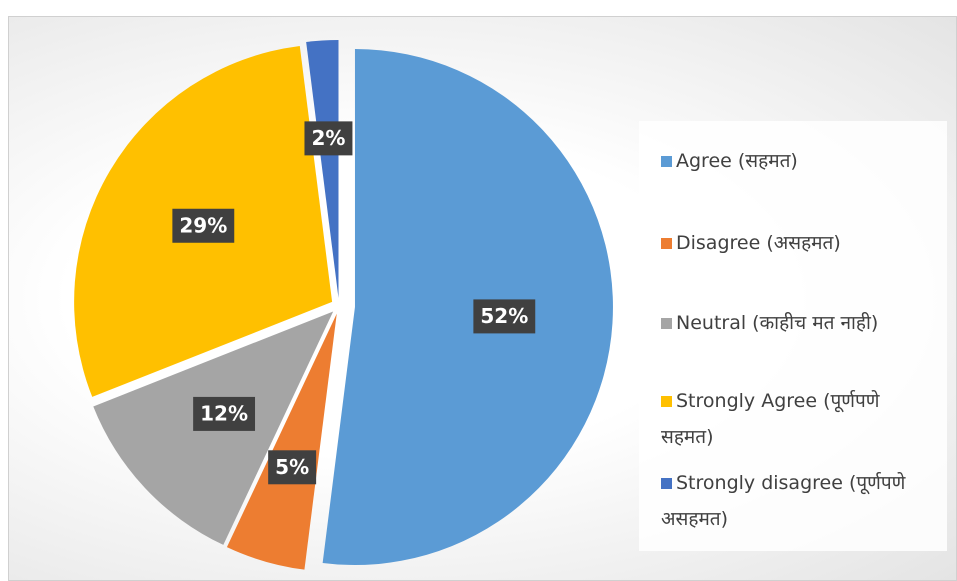 This screenshot has height=581, width=957. I want to click on legend-item: Strongly disagree (पूर्णपणे असहमत), so click(796, 501).